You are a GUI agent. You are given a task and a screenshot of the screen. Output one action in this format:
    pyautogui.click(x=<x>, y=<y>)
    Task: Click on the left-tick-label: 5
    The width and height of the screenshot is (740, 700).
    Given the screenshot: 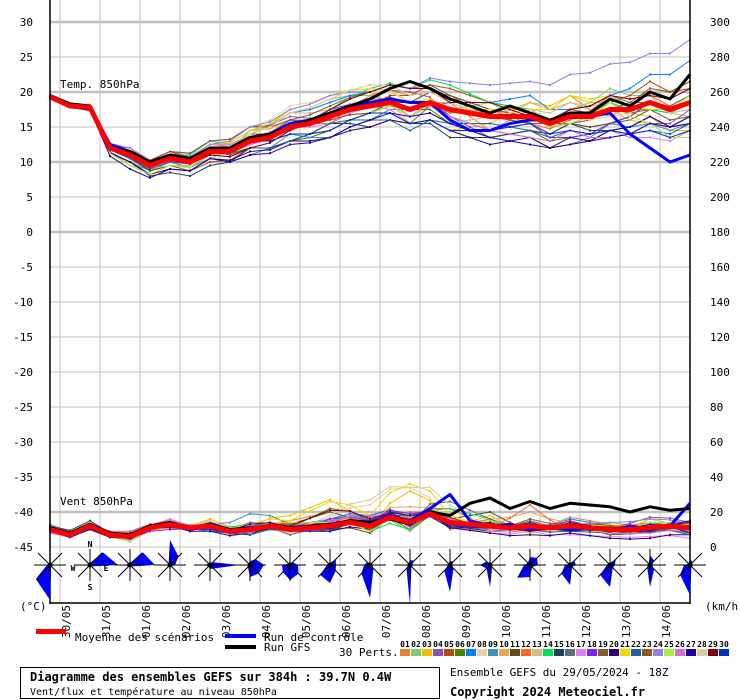 What is the action you would take?
    pyautogui.click(x=29, y=197)
    